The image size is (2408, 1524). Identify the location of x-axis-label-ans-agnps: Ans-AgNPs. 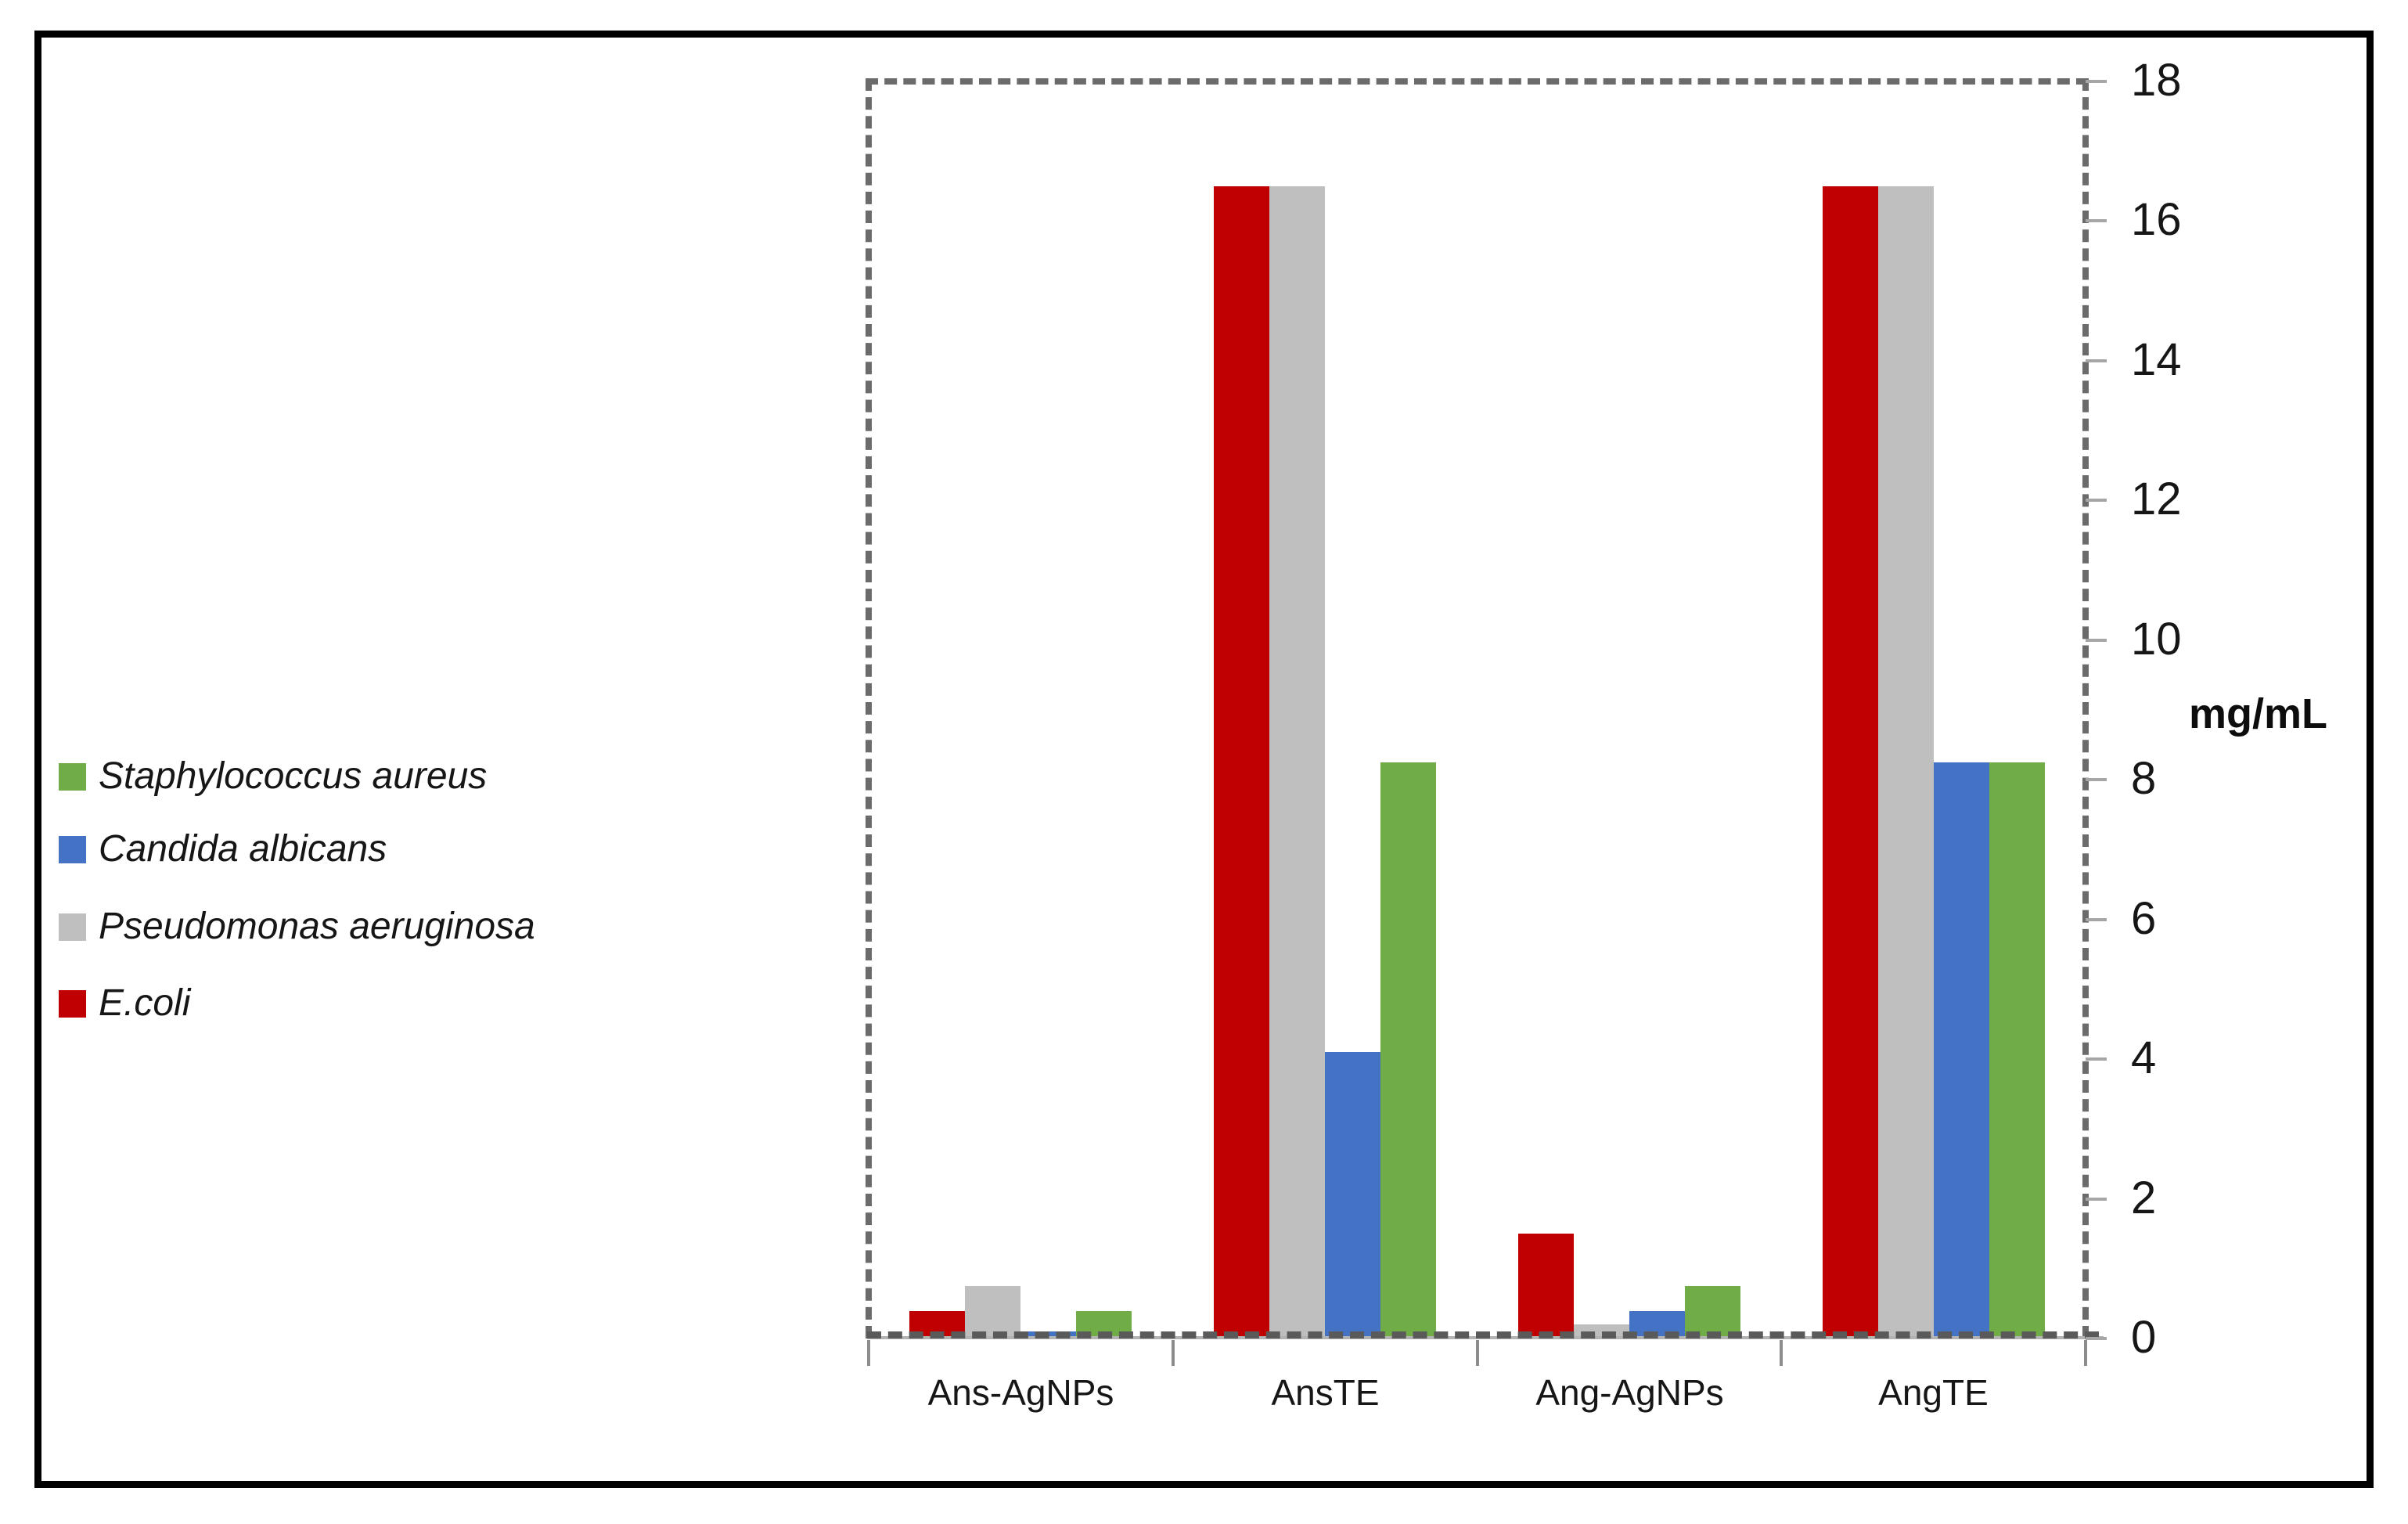
(1020, 1392).